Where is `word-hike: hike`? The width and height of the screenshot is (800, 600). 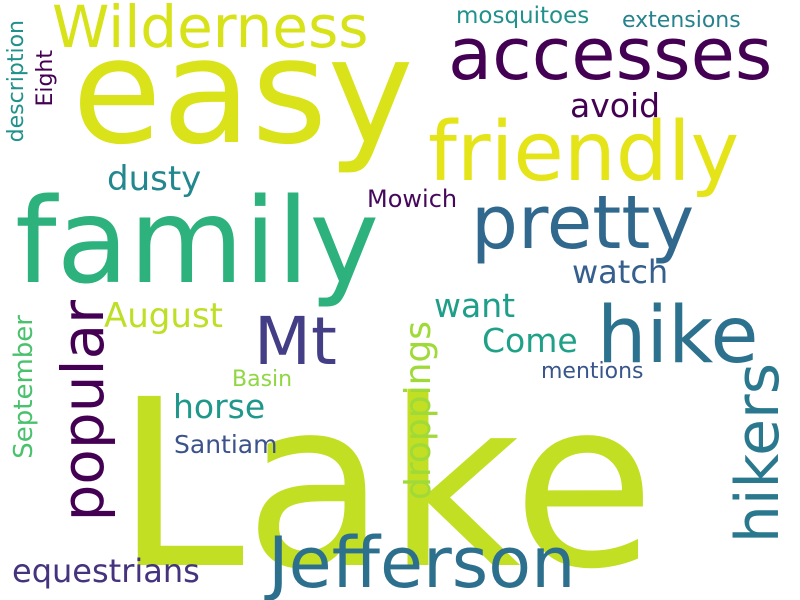 word-hike: hike is located at coordinates (677, 336).